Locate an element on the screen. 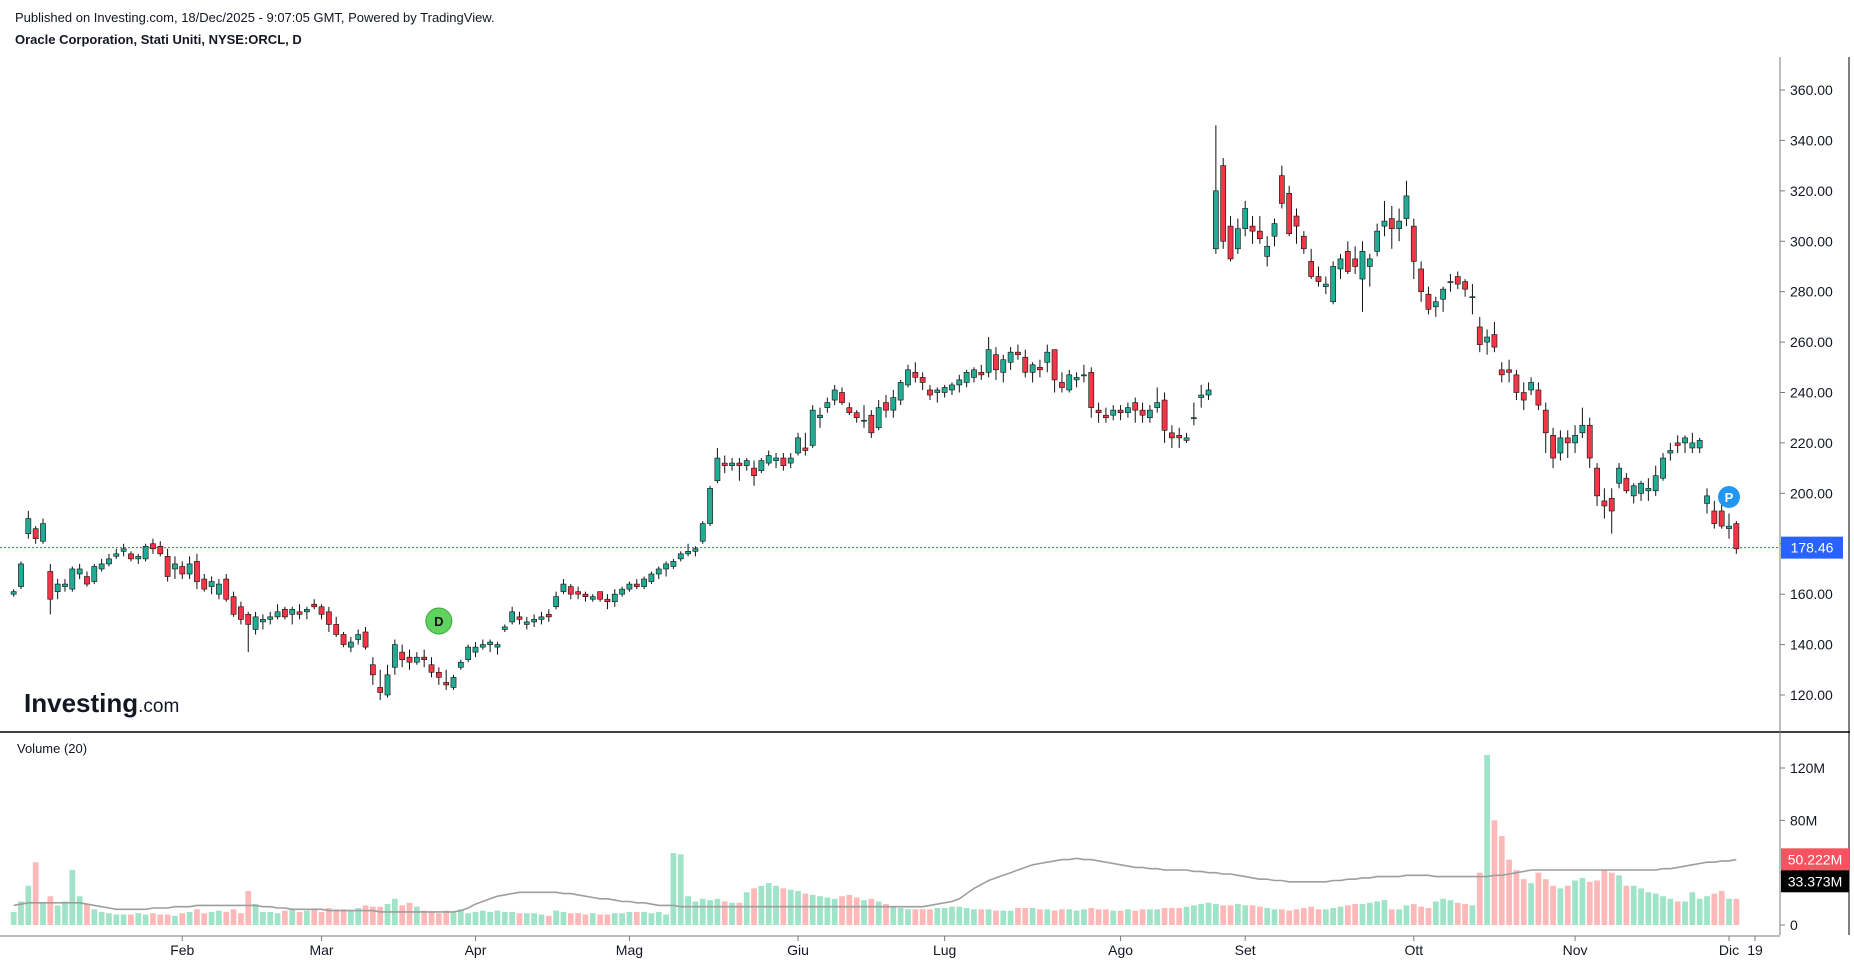  last-price-badge is located at coordinates (1812, 547).